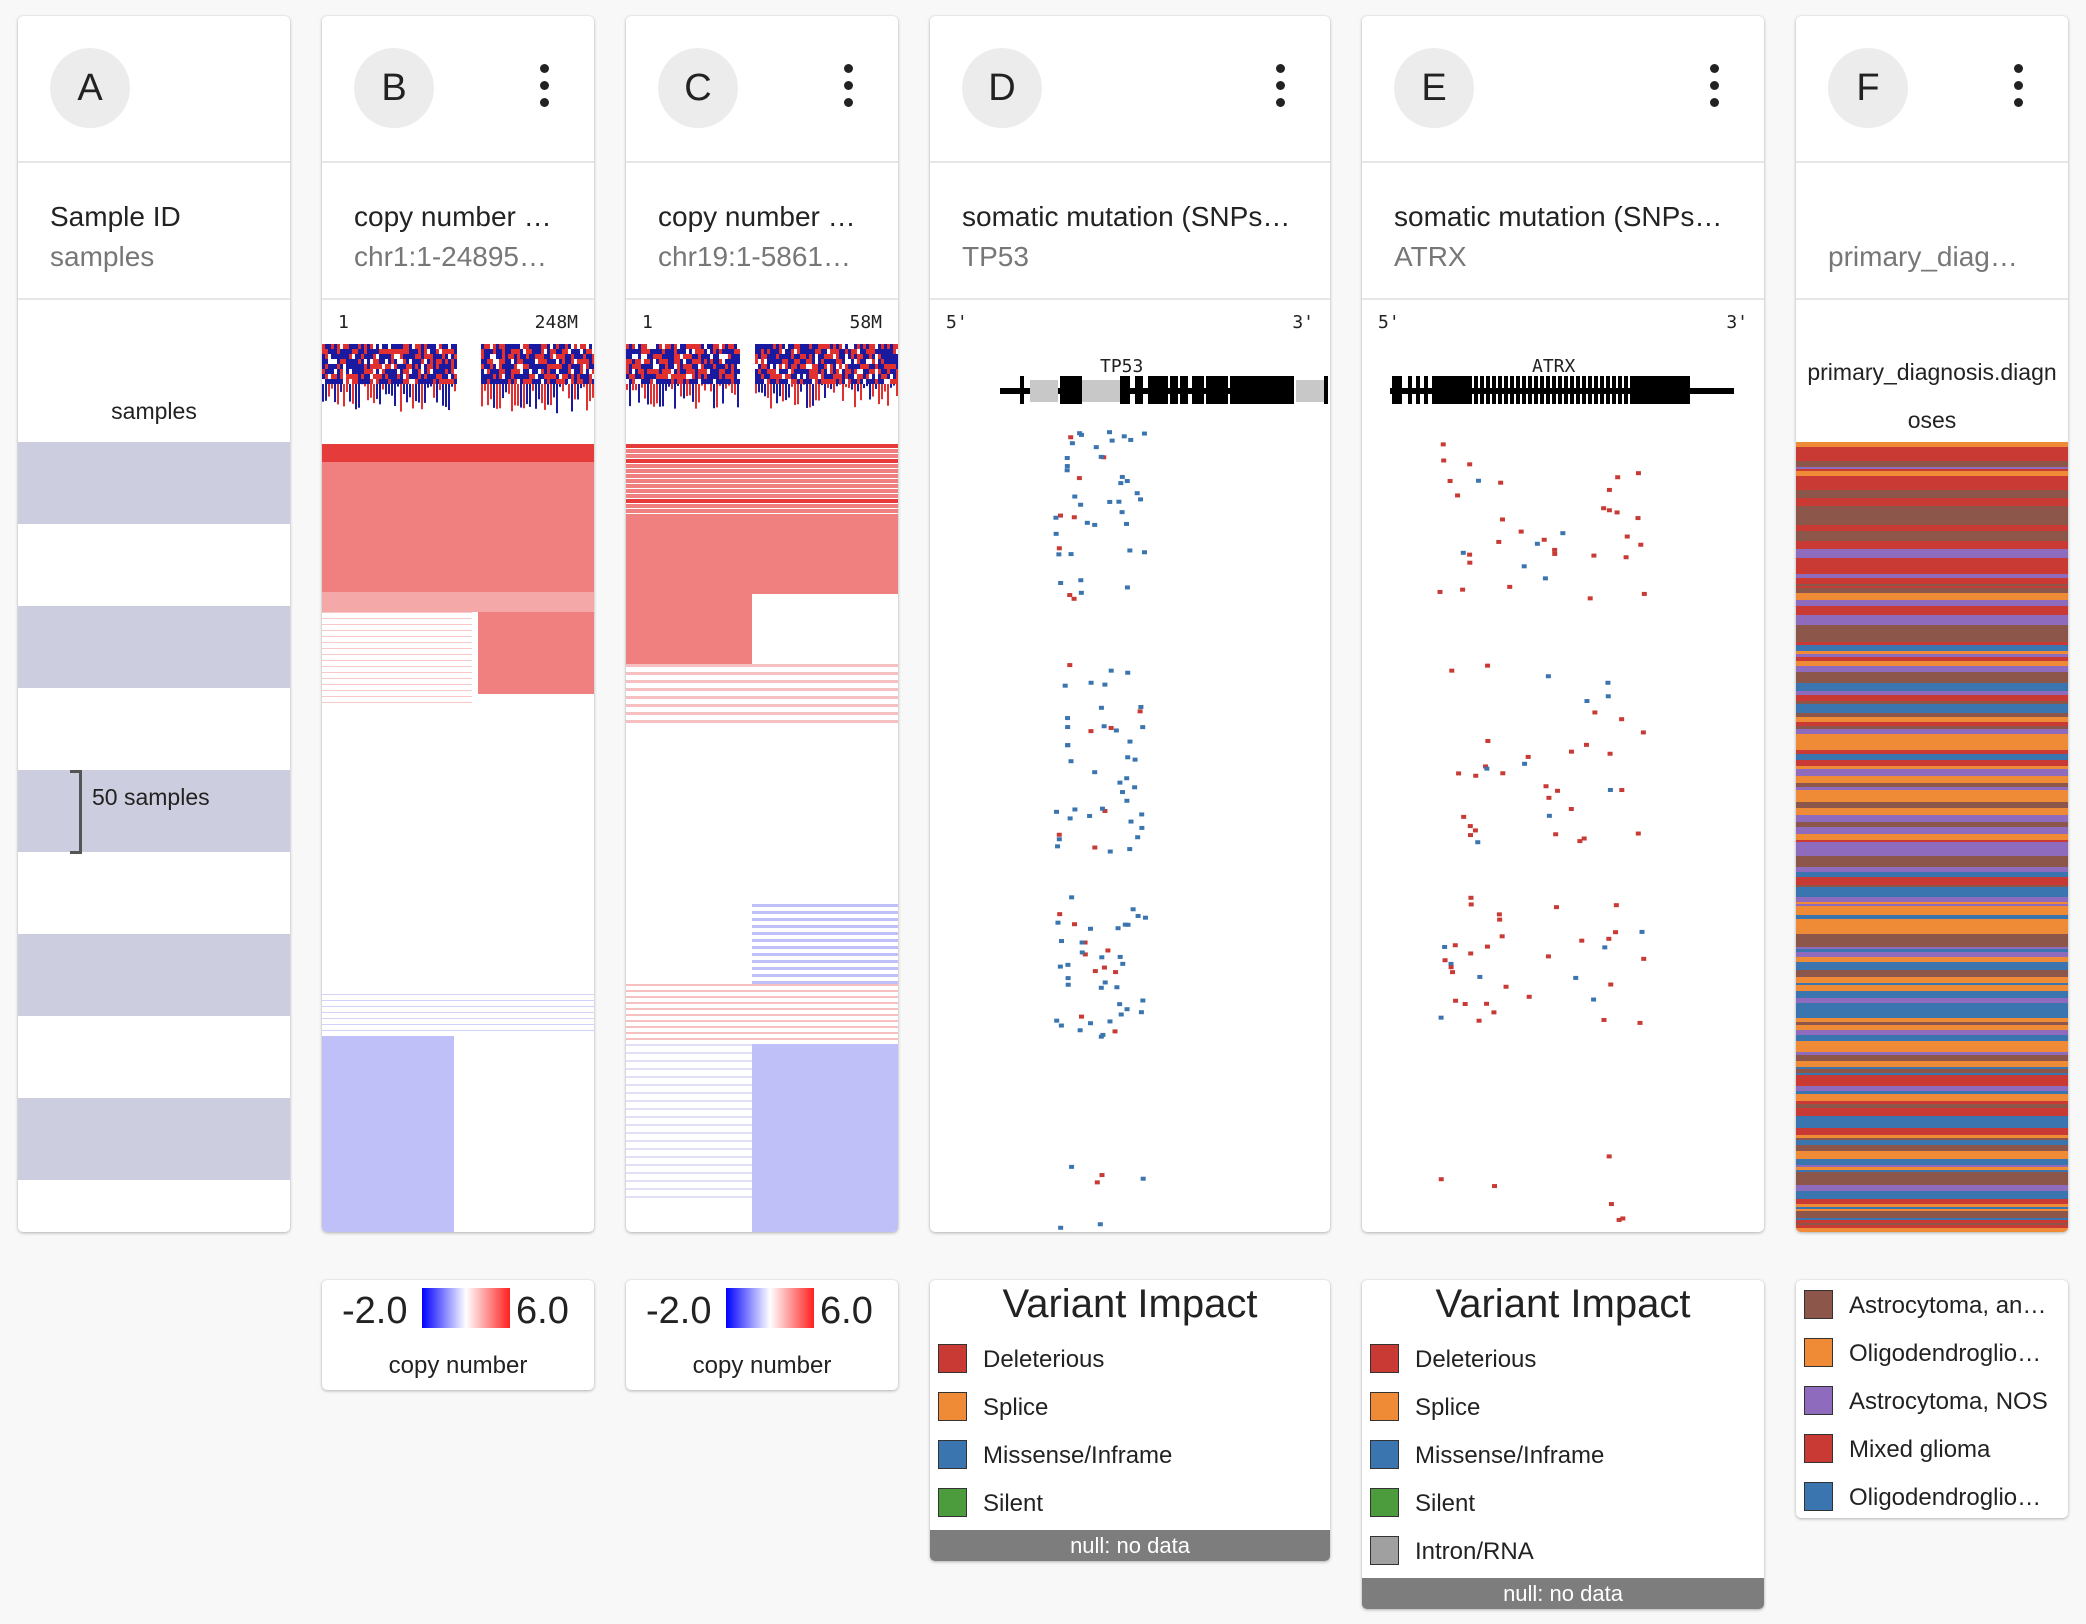  What do you see at coordinates (1164, 390) in the screenshot?
I see `tp53-gene-model` at bounding box center [1164, 390].